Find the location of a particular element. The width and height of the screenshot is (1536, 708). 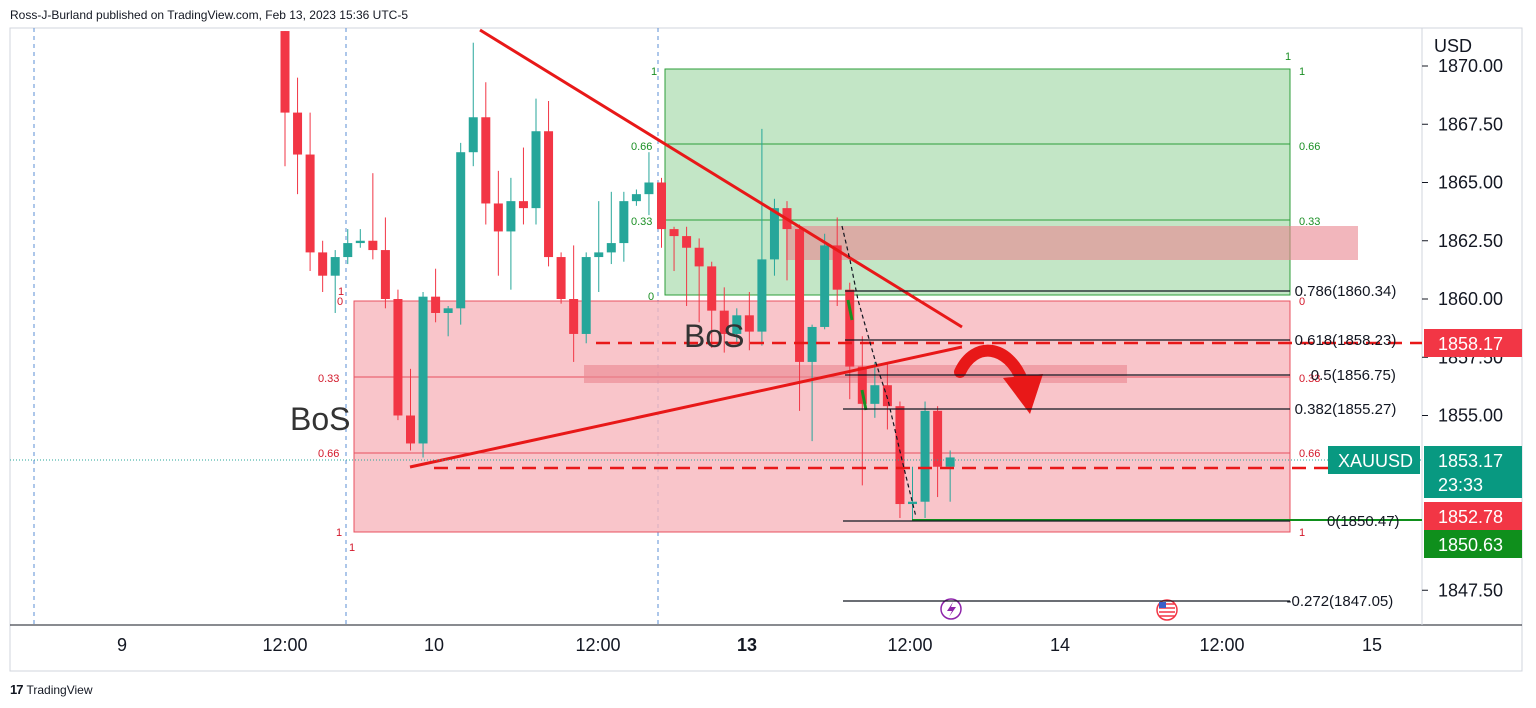

price-tag-value: 1853.17 is located at coordinates (1470, 461).